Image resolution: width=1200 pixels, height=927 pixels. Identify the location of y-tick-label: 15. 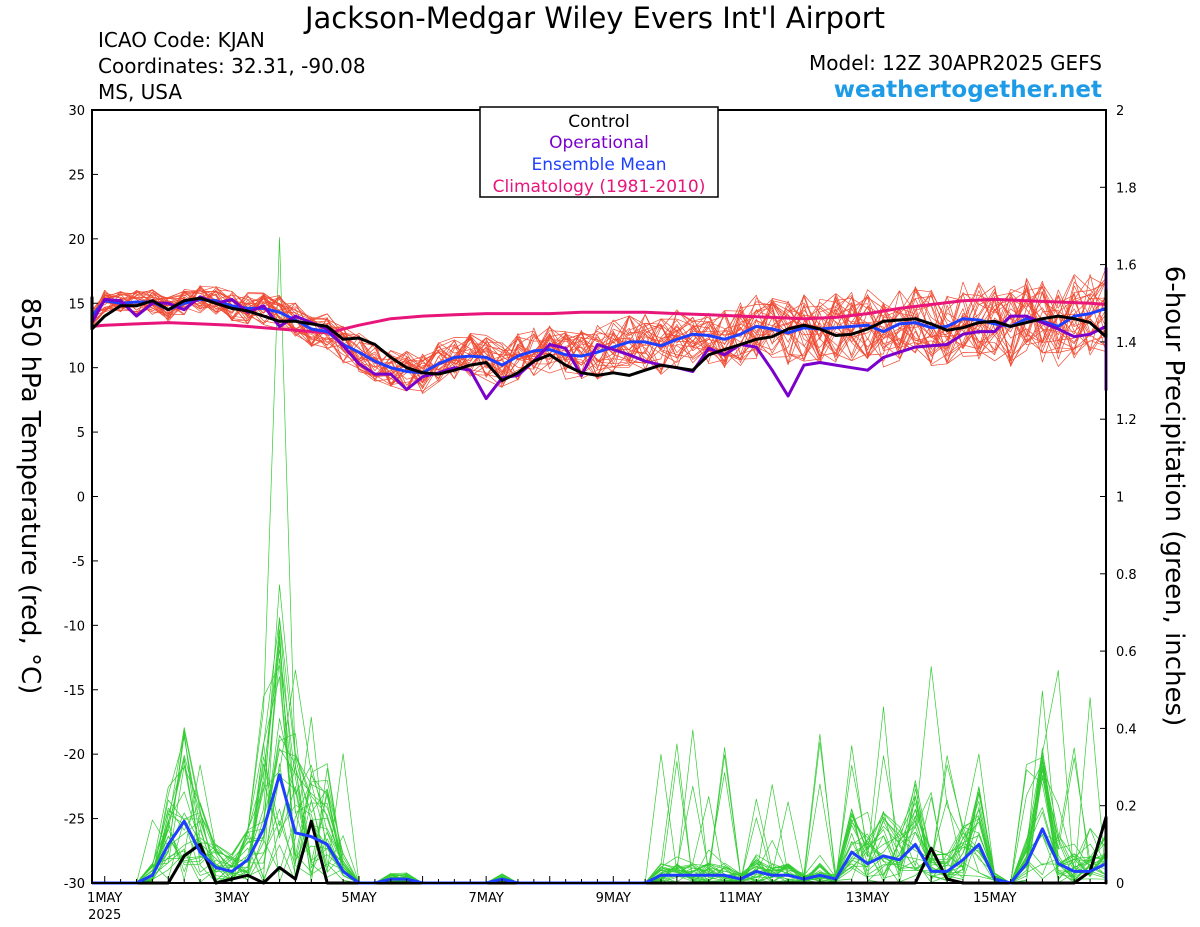
(76, 304).